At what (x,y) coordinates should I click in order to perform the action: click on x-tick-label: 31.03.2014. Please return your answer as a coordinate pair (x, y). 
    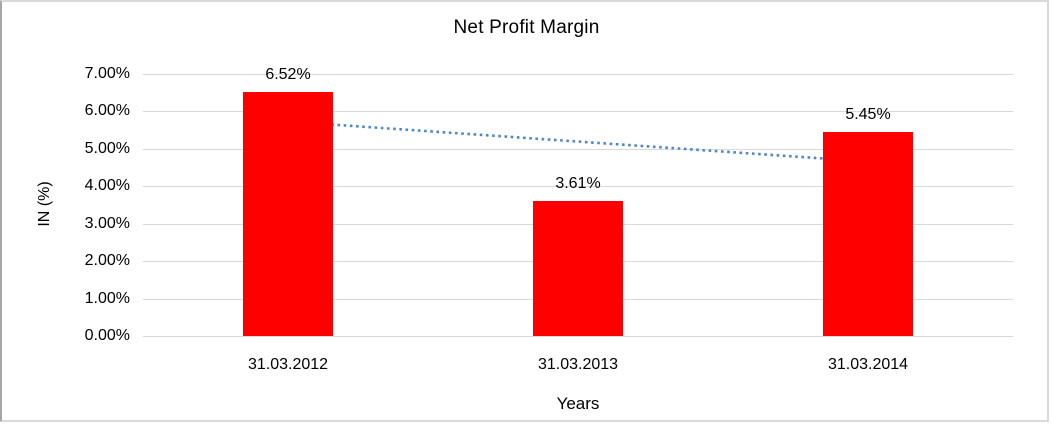
    Looking at the image, I should click on (868, 364).